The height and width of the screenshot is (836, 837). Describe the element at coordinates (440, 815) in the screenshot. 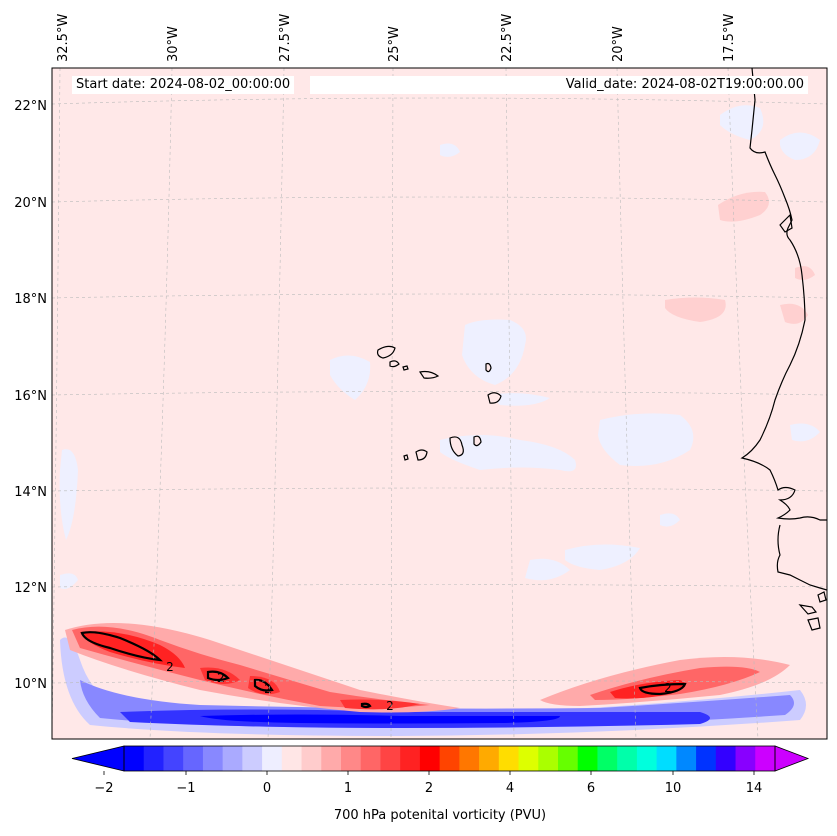

I see `colorbar-title: 700 hPa potenital vorticity (PVU)` at that location.